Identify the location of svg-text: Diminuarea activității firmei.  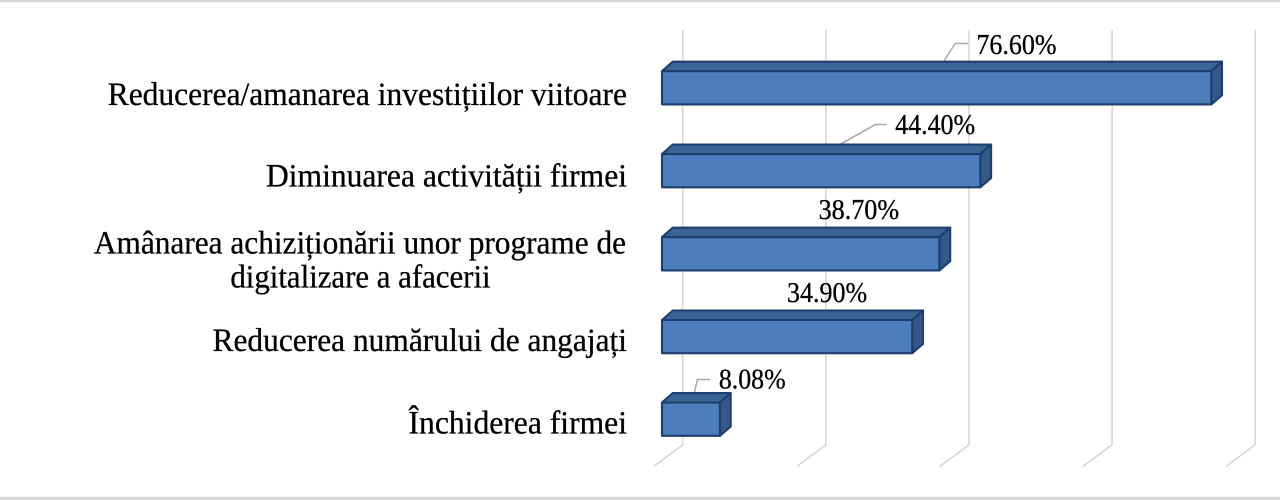
(446, 176).